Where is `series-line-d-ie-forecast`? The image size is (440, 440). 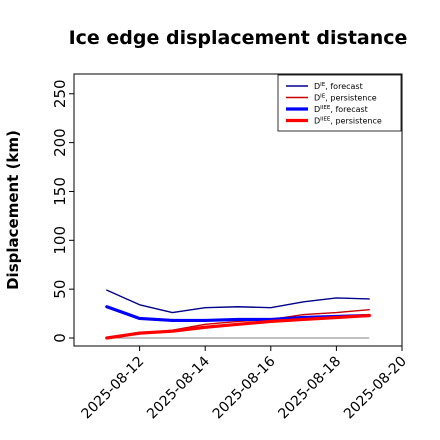
series-line-d-ie-forecast is located at coordinates (238, 301).